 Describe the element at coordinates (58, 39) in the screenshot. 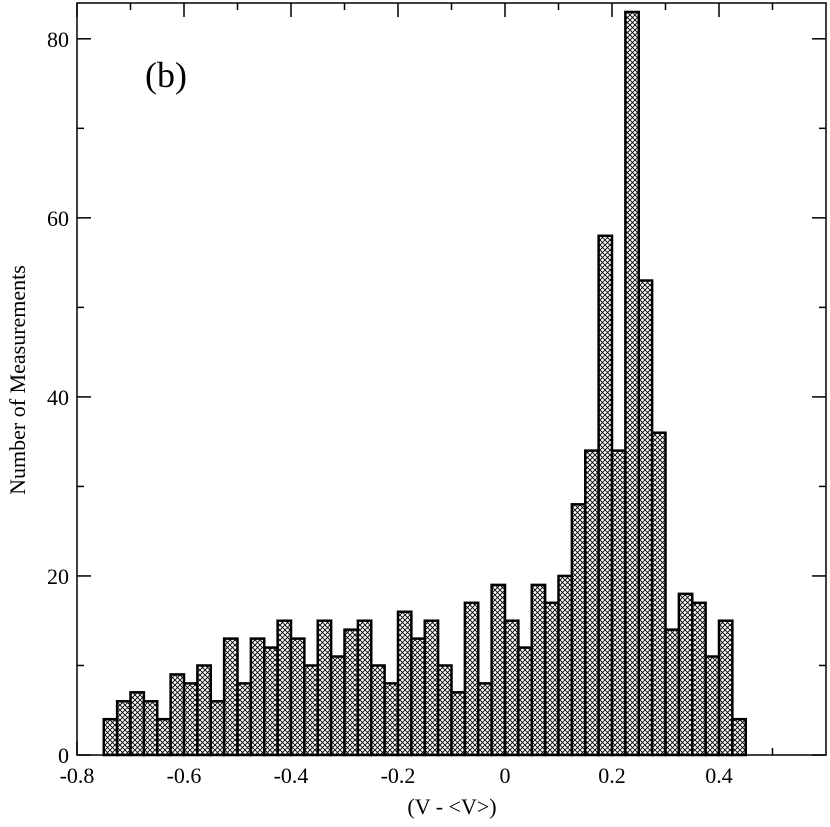

I see `y-tick-label: 80` at that location.